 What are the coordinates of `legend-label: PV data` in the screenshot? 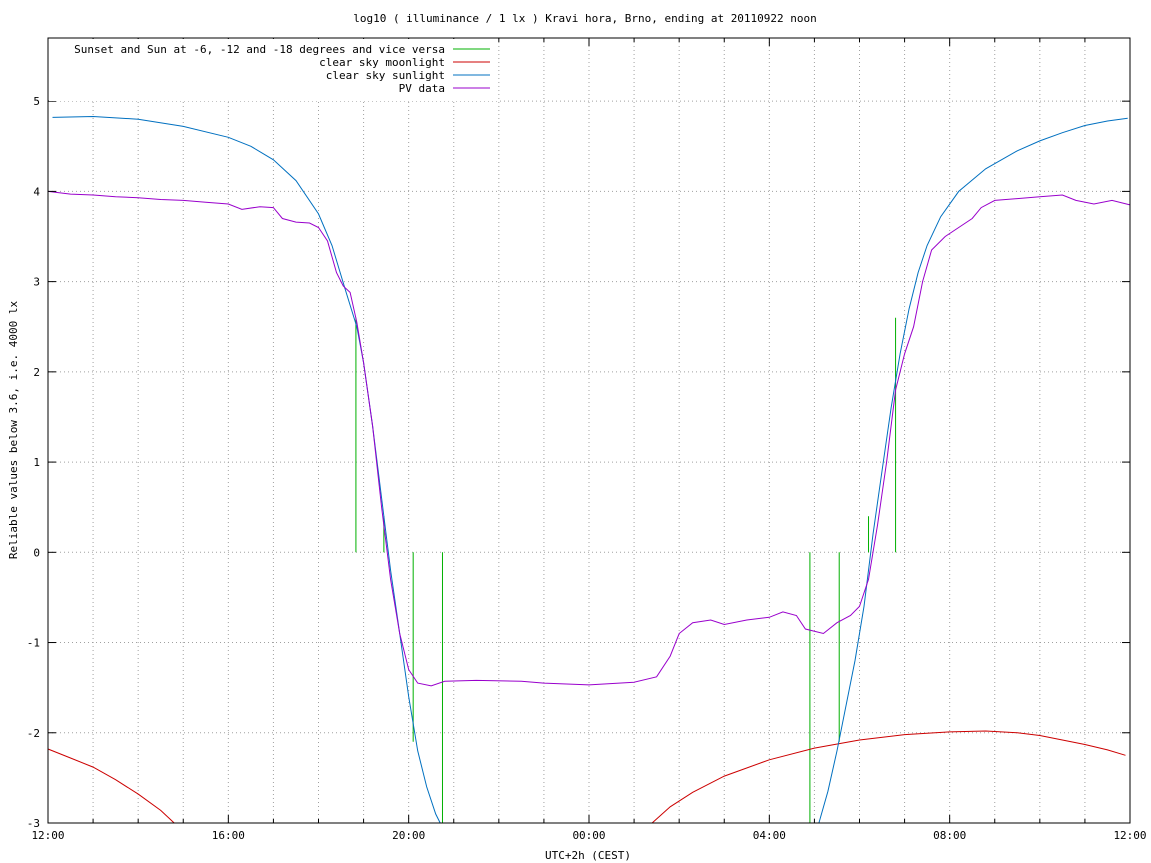 It's located at (422, 88).